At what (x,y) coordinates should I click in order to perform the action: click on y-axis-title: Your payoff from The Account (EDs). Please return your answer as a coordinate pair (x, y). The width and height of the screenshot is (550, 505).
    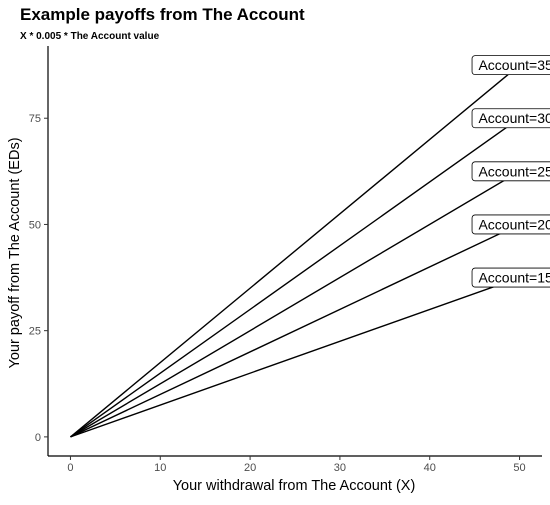
    Looking at the image, I should click on (15, 252).